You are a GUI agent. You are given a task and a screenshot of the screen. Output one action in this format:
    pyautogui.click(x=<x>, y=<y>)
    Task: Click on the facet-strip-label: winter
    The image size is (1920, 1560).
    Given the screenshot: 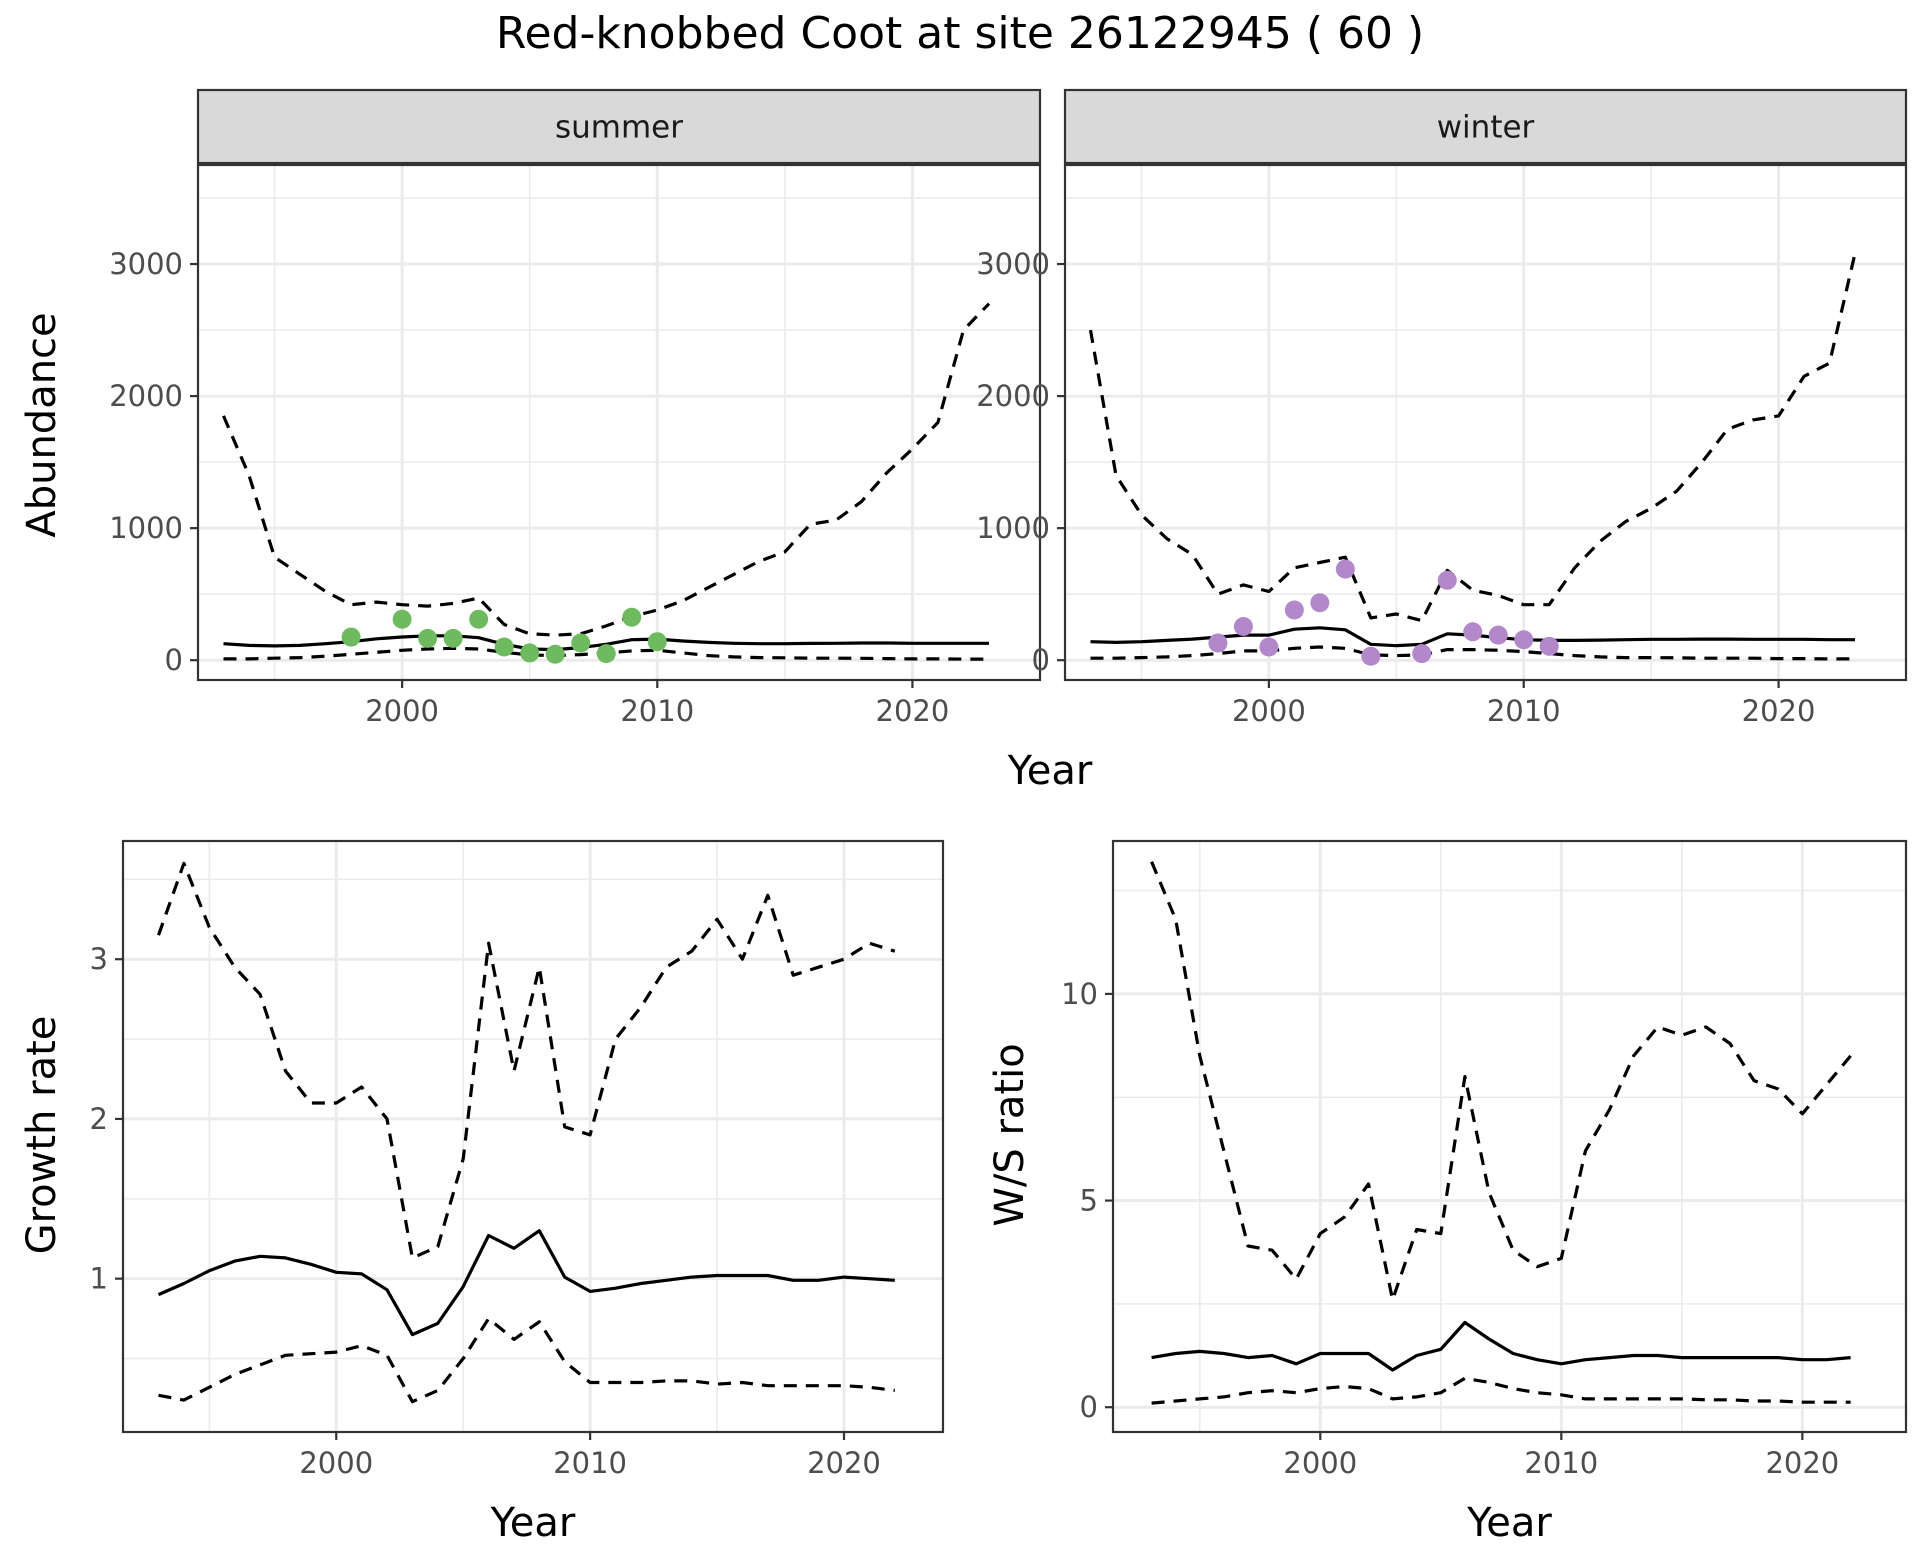 What is the action you would take?
    pyautogui.click(x=1486, y=128)
    